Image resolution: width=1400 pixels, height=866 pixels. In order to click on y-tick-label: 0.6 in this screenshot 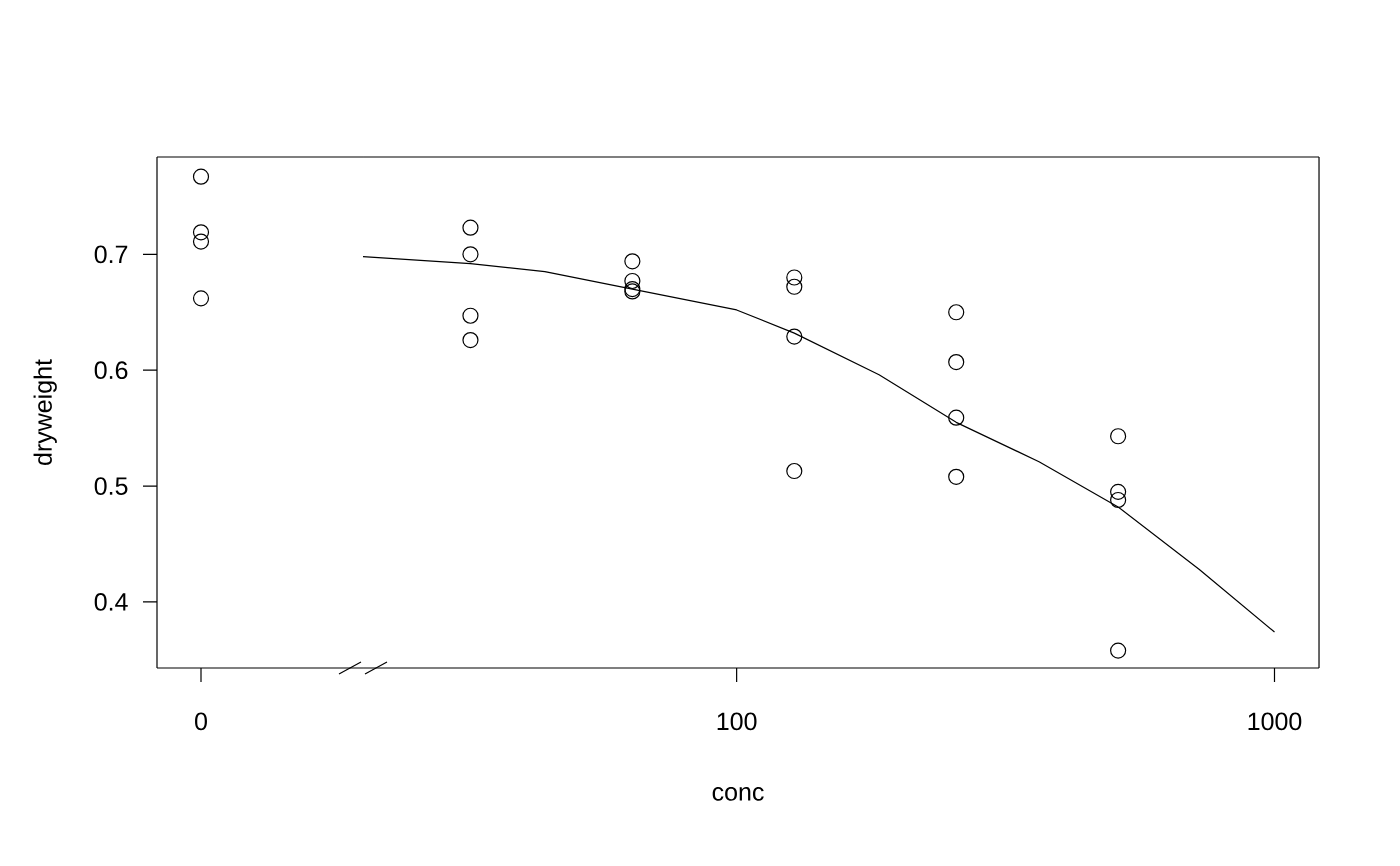, I will do `click(111, 370)`.